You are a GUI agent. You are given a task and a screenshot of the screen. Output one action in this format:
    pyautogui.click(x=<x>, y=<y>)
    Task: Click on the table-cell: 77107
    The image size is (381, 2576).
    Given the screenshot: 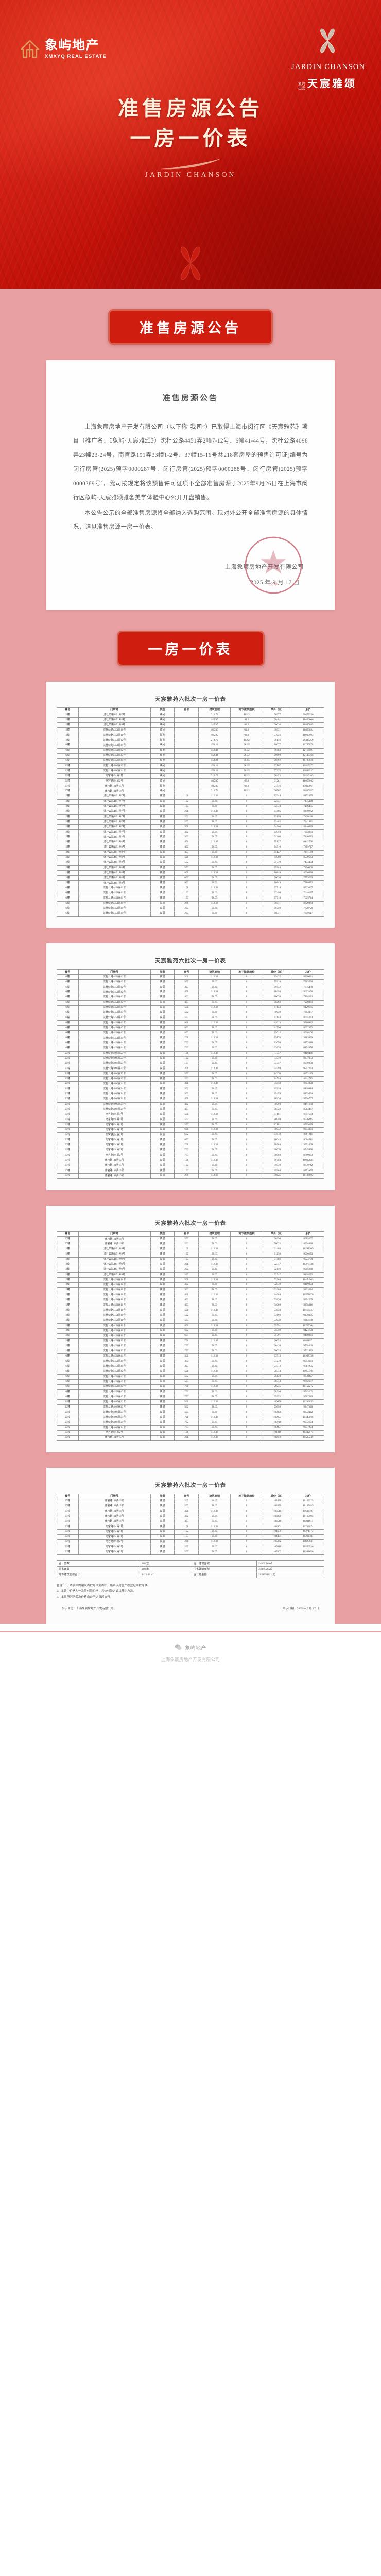 What is the action you would take?
    pyautogui.click(x=277, y=766)
    